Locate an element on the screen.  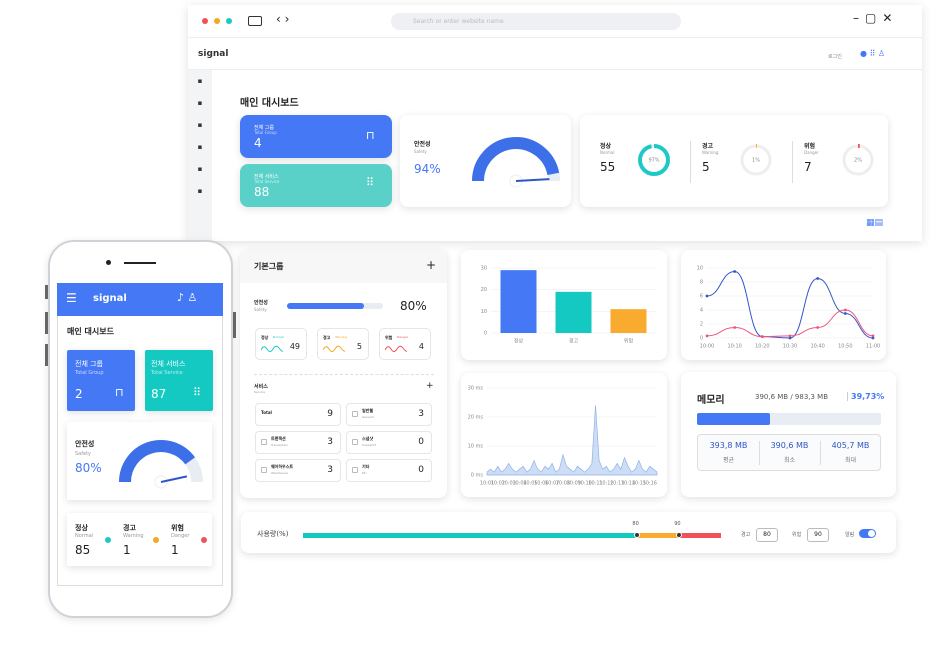
y-tick-label: 2 is located at coordinates (701, 325).